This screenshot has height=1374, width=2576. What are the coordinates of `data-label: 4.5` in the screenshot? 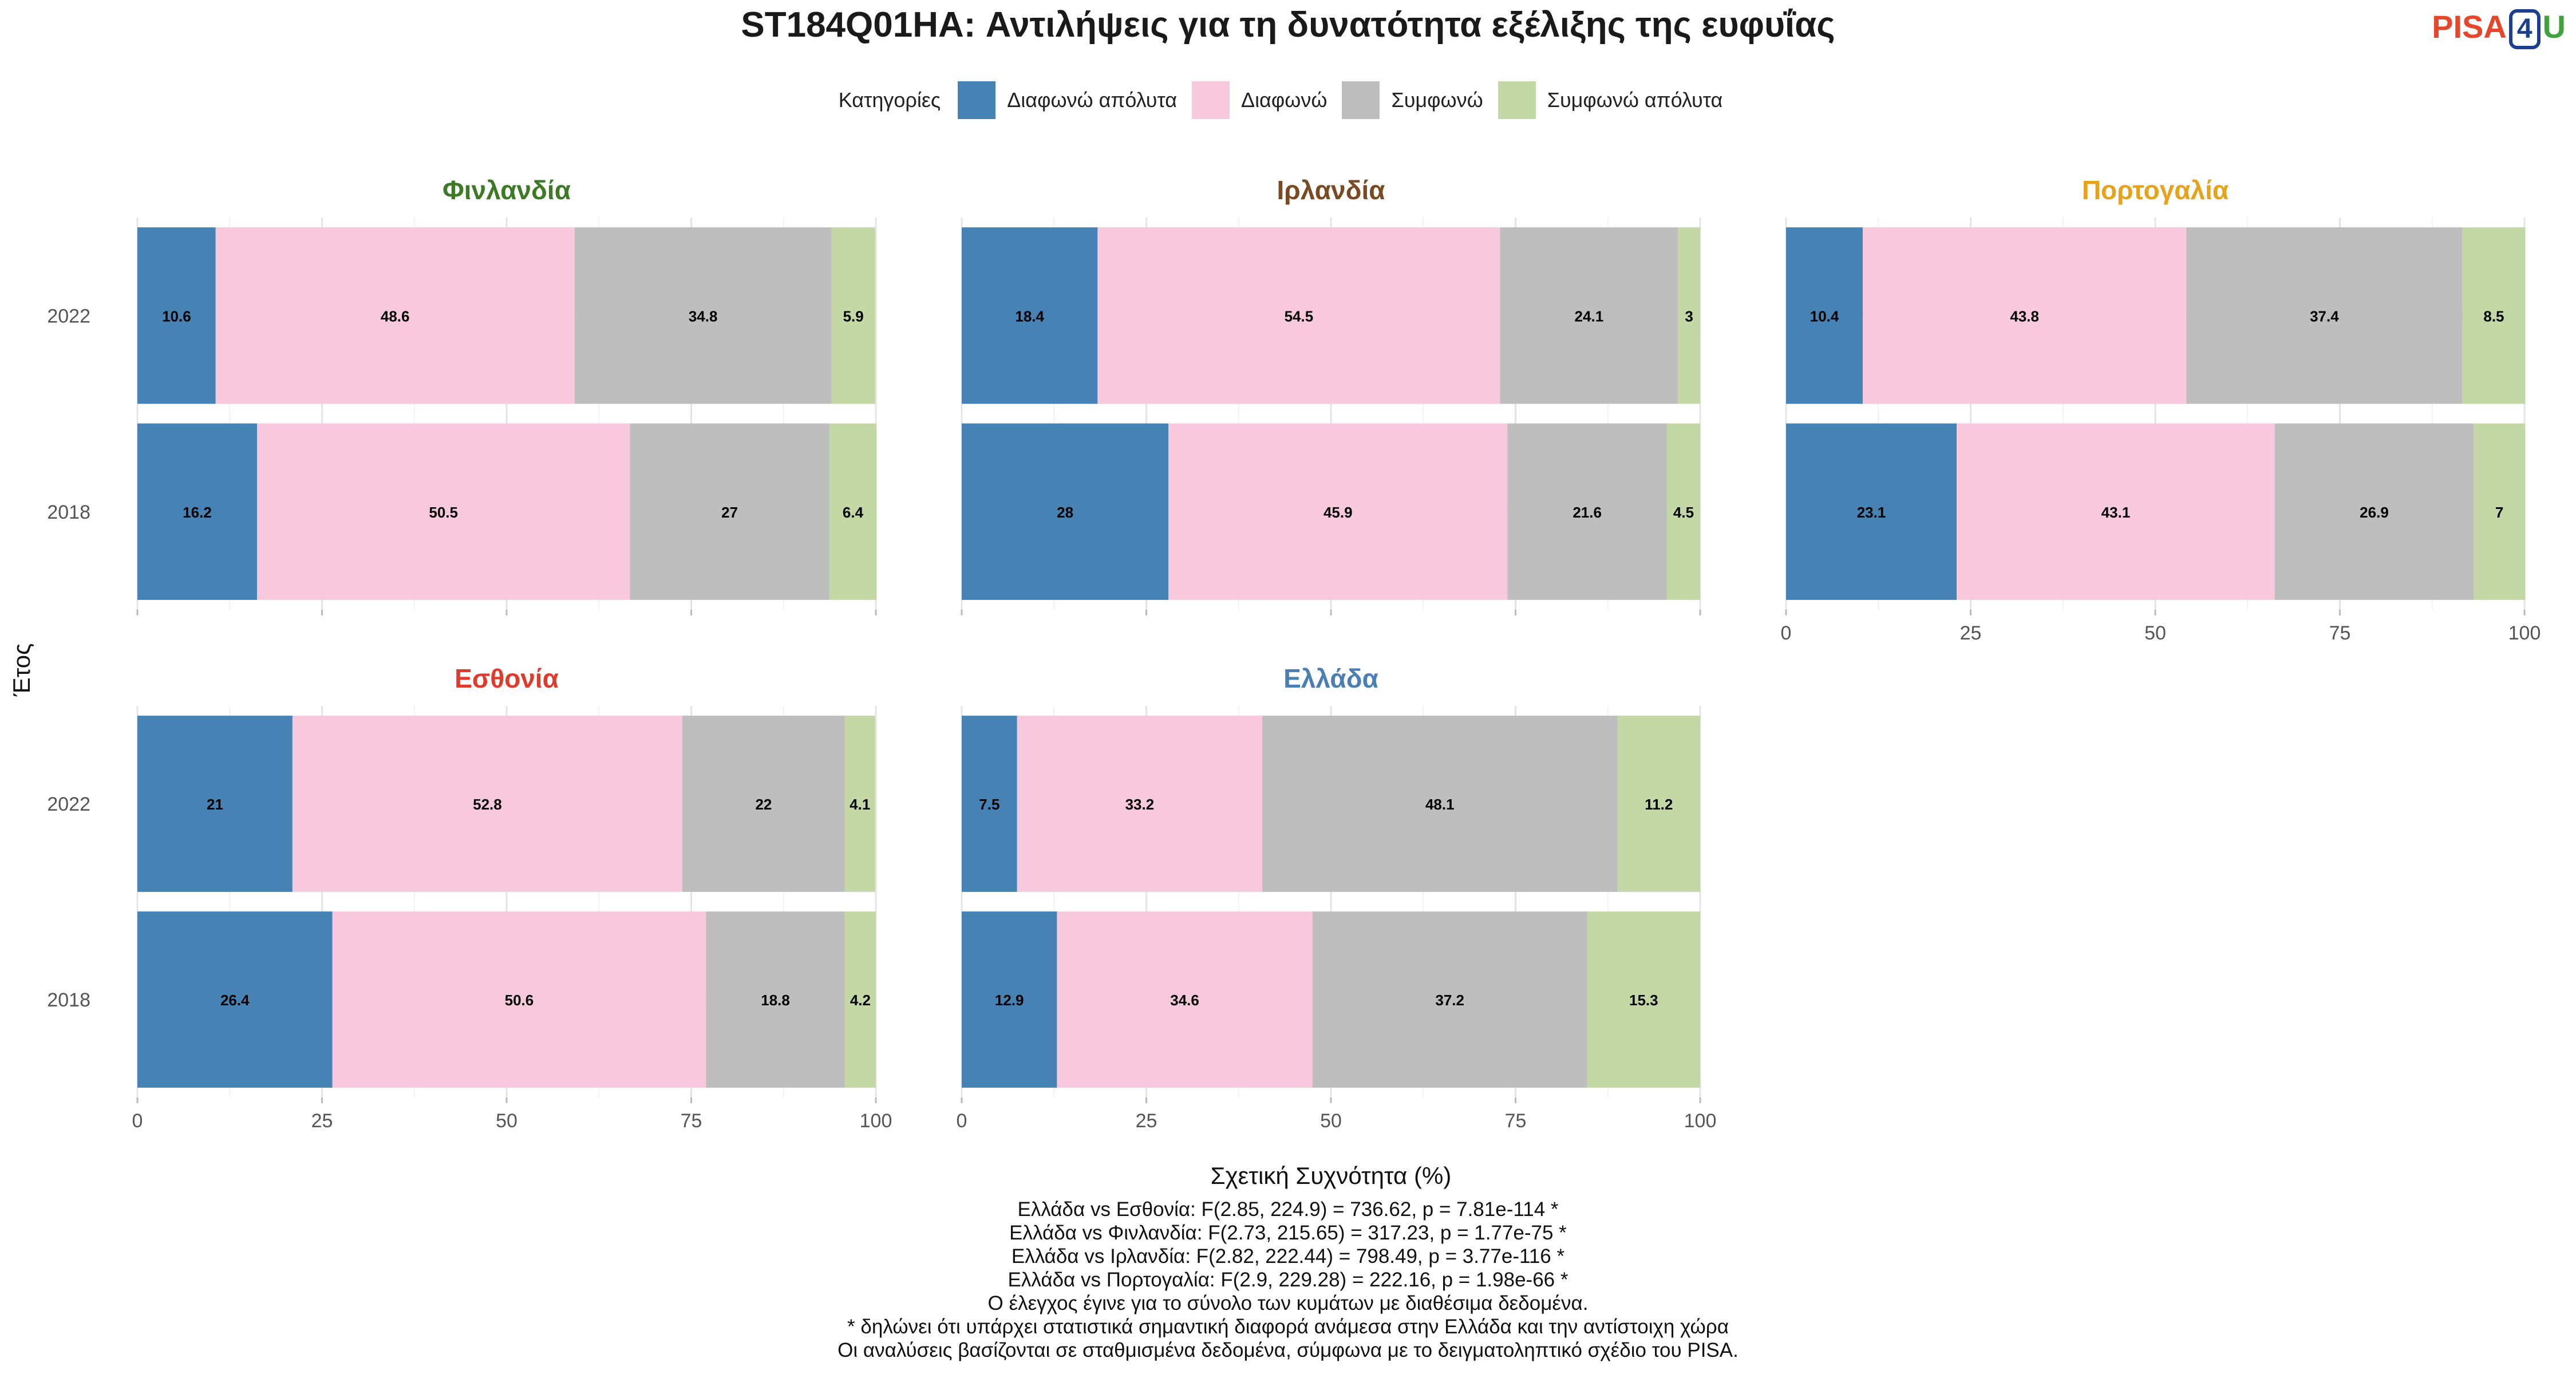 It's located at (1683, 512).